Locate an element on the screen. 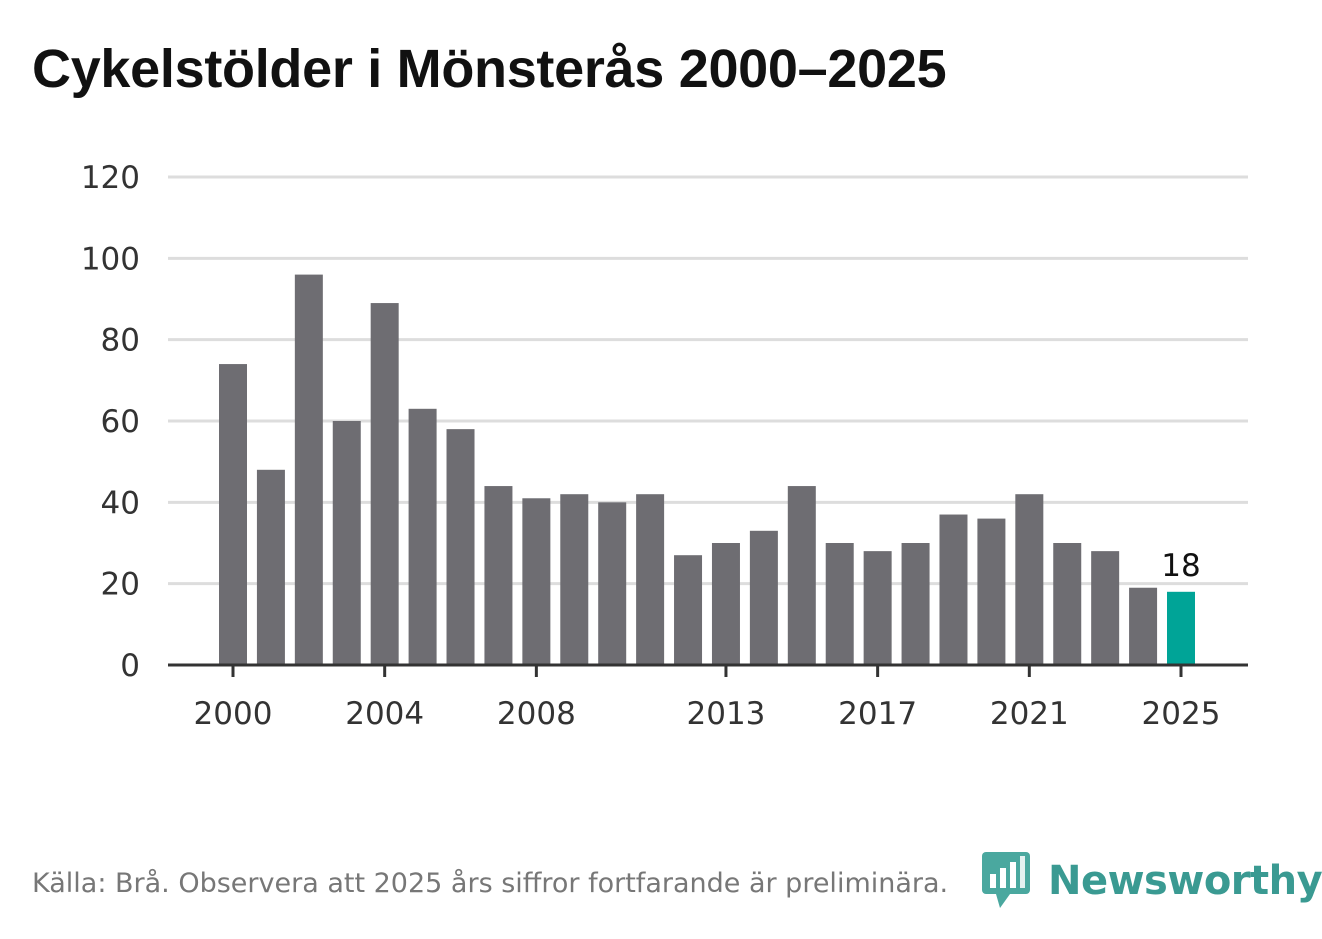 Image resolution: width=1322 pixels, height=939 pixels. x-tick-label-2008: 2008 is located at coordinates (536, 714).